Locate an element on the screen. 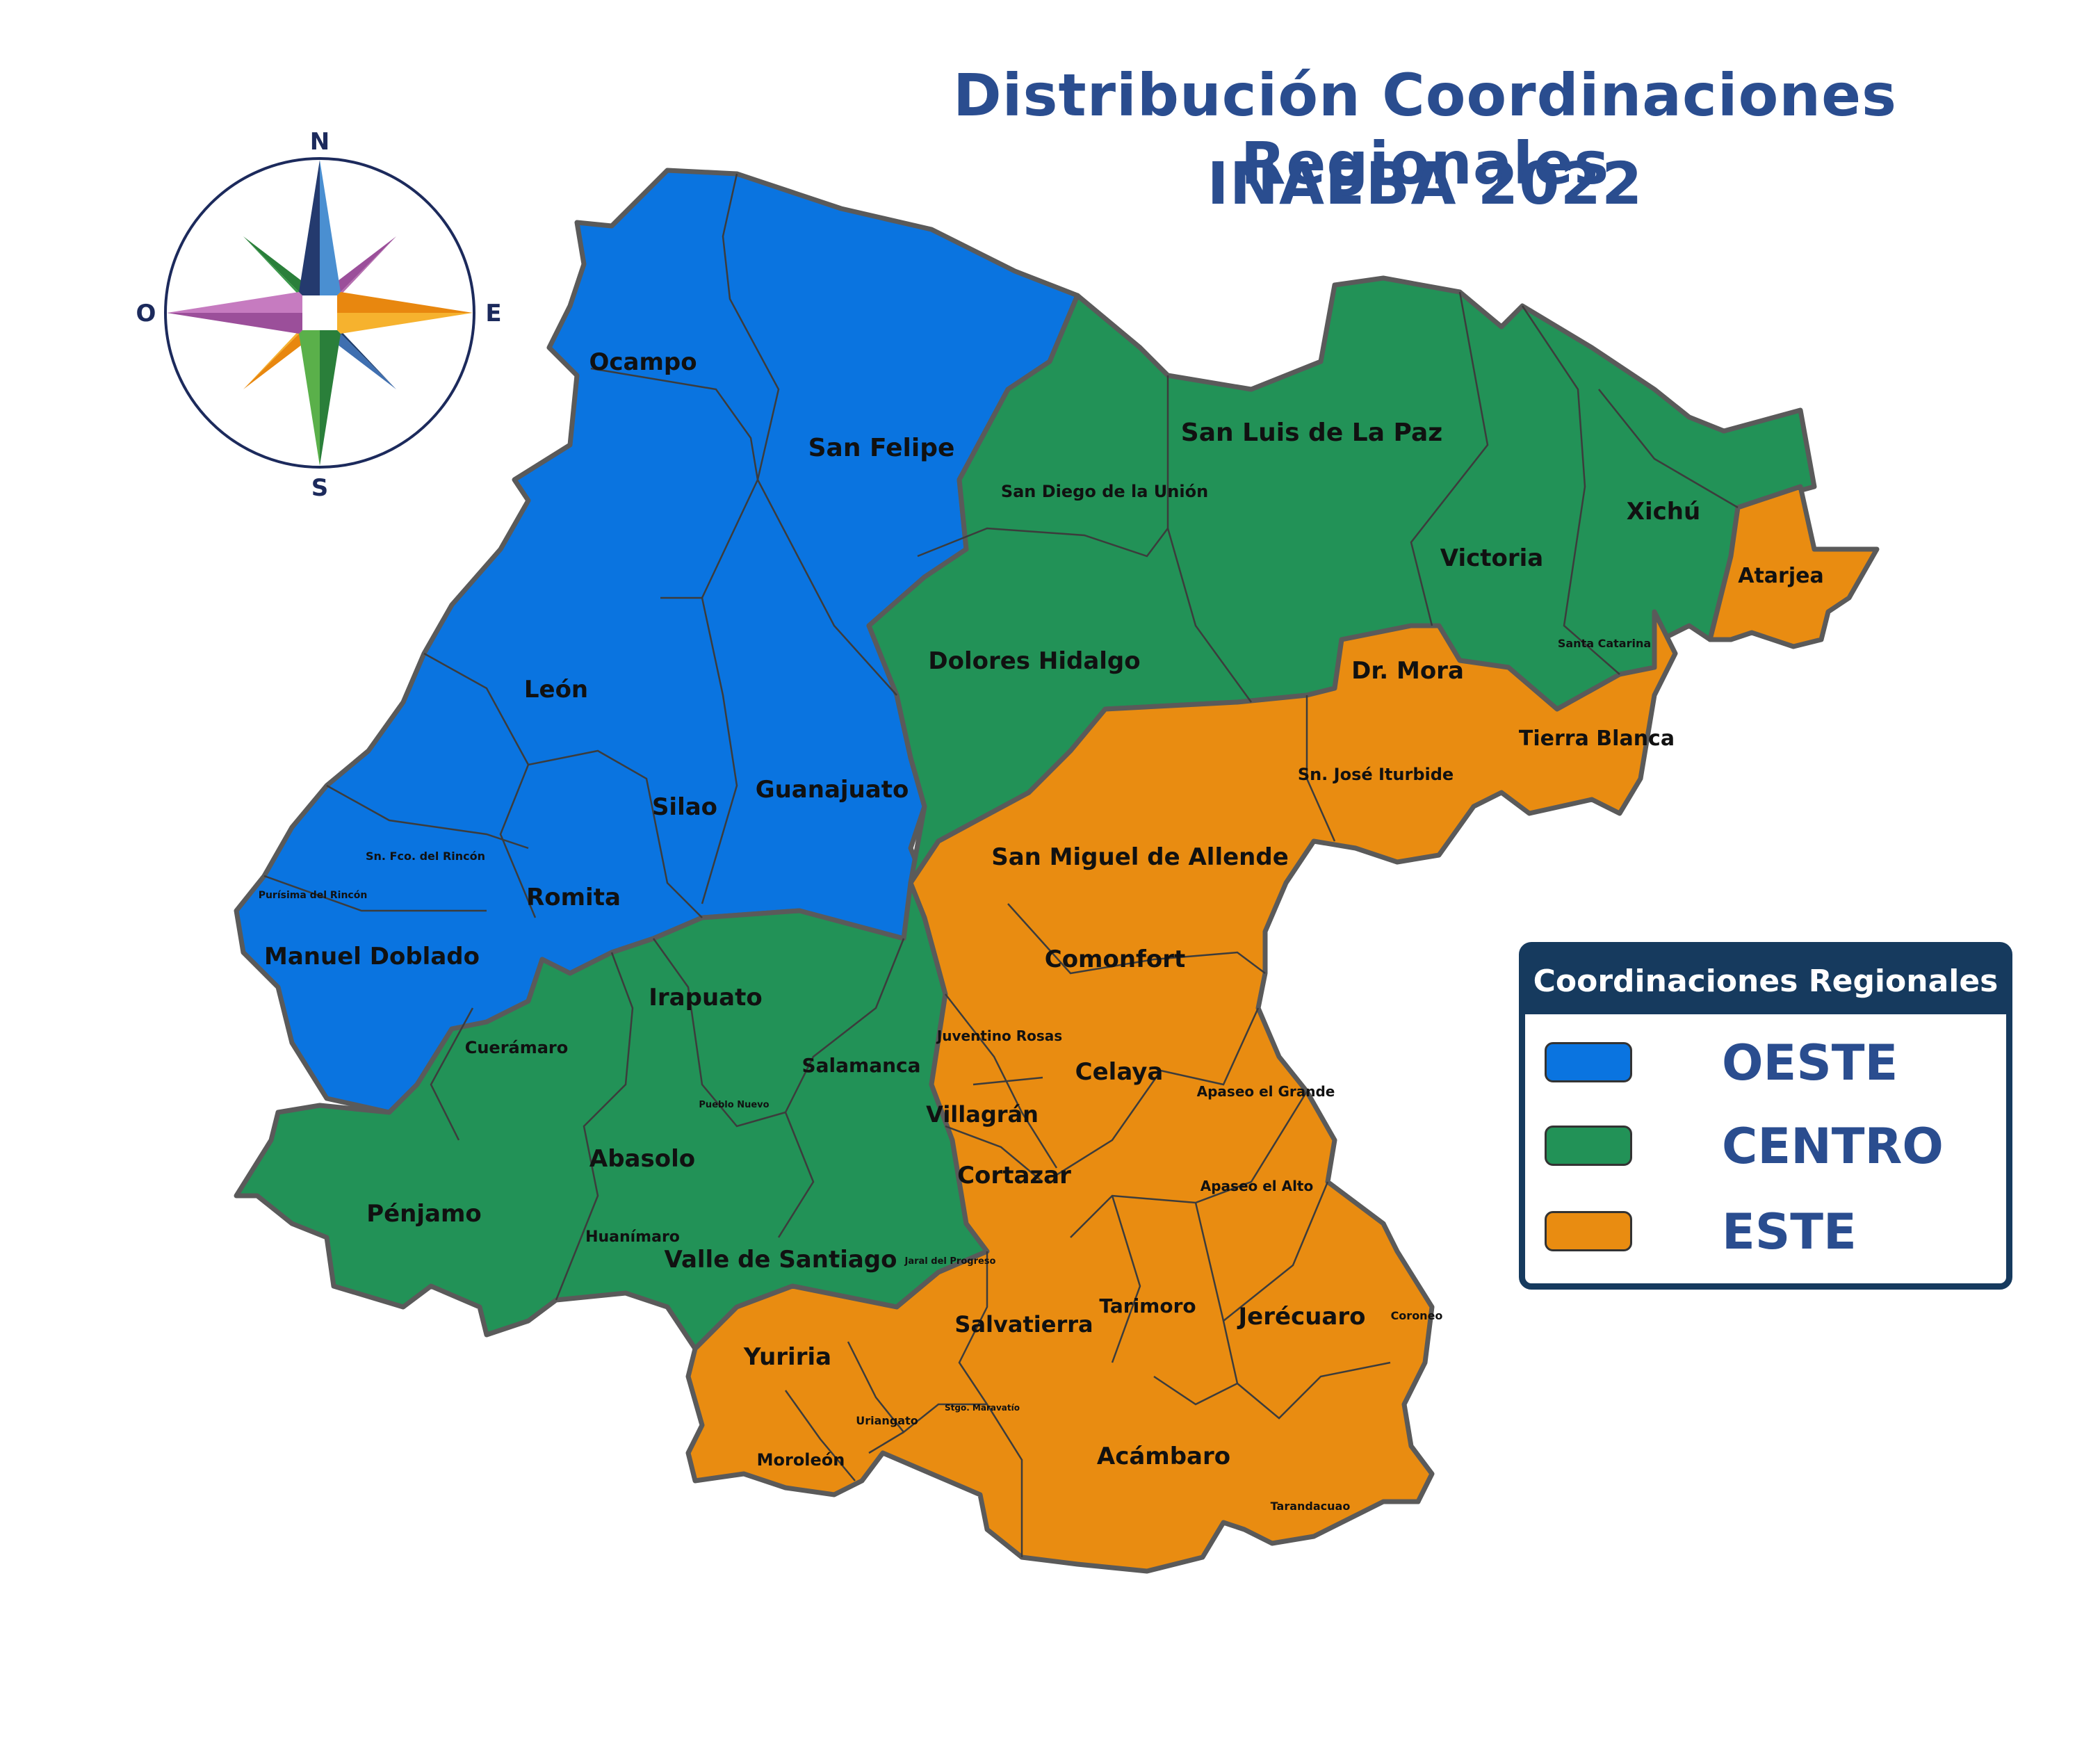  legend-swatch-centro is located at coordinates (1589, 1146).